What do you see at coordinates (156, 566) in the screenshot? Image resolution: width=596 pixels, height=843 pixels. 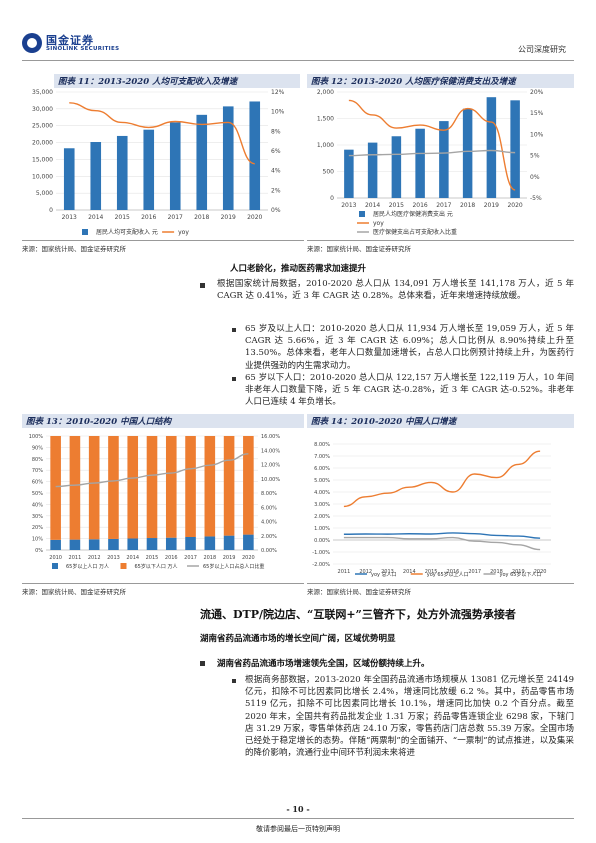 I see `legend-label: 65岁以下人口 万人` at bounding box center [156, 566].